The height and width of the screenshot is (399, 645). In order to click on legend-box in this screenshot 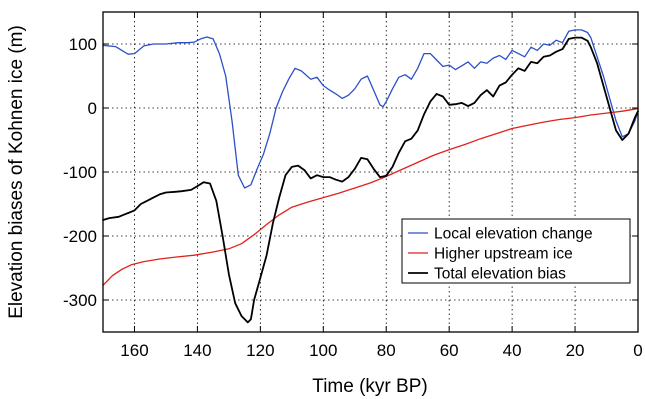, I will do `click(516, 251)`.